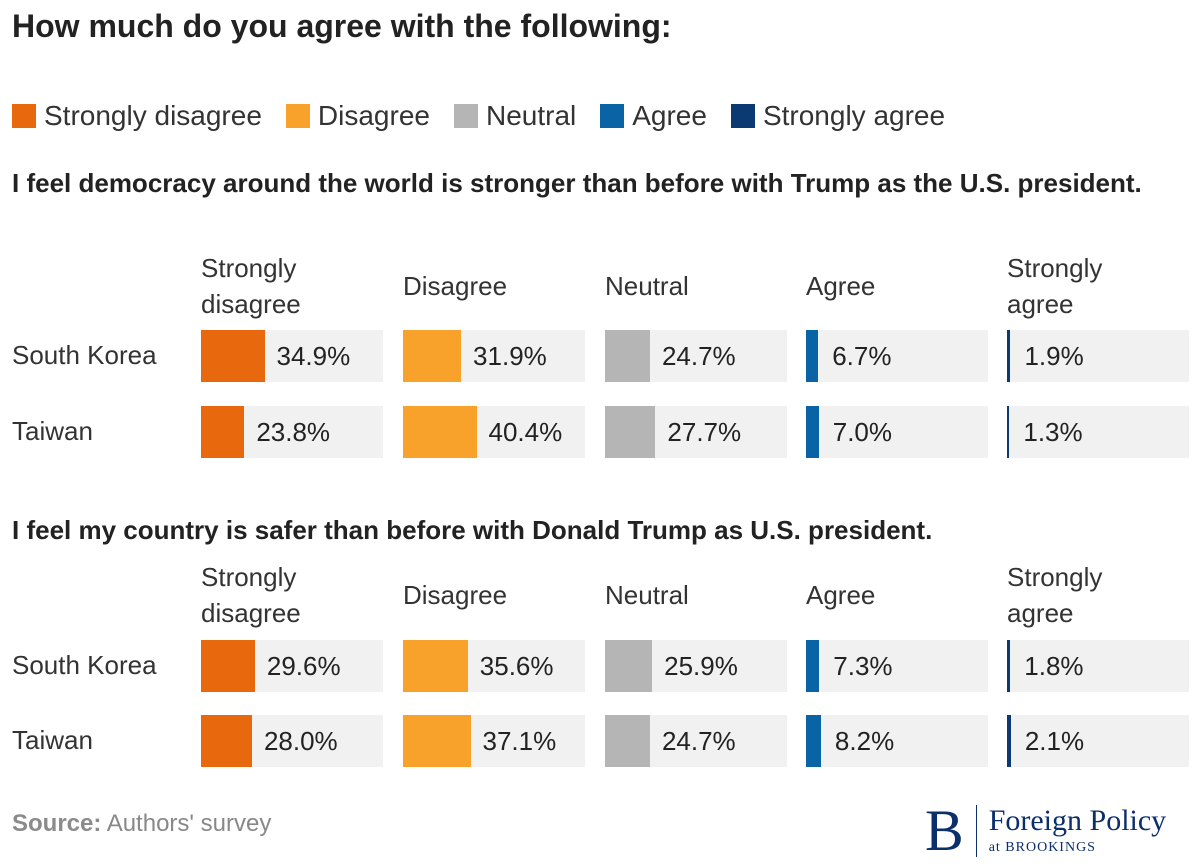 The height and width of the screenshot is (866, 1200). Describe the element at coordinates (901, 595) in the screenshot. I see `column-header-agree: Agree` at that location.